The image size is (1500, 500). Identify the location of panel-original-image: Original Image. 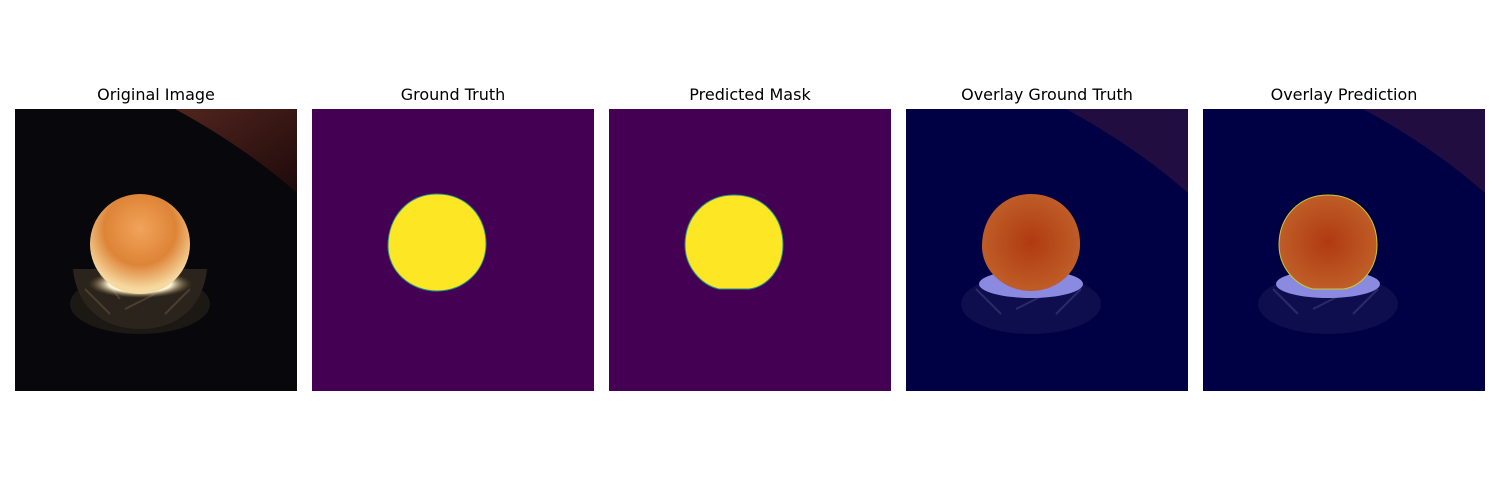
(156, 237).